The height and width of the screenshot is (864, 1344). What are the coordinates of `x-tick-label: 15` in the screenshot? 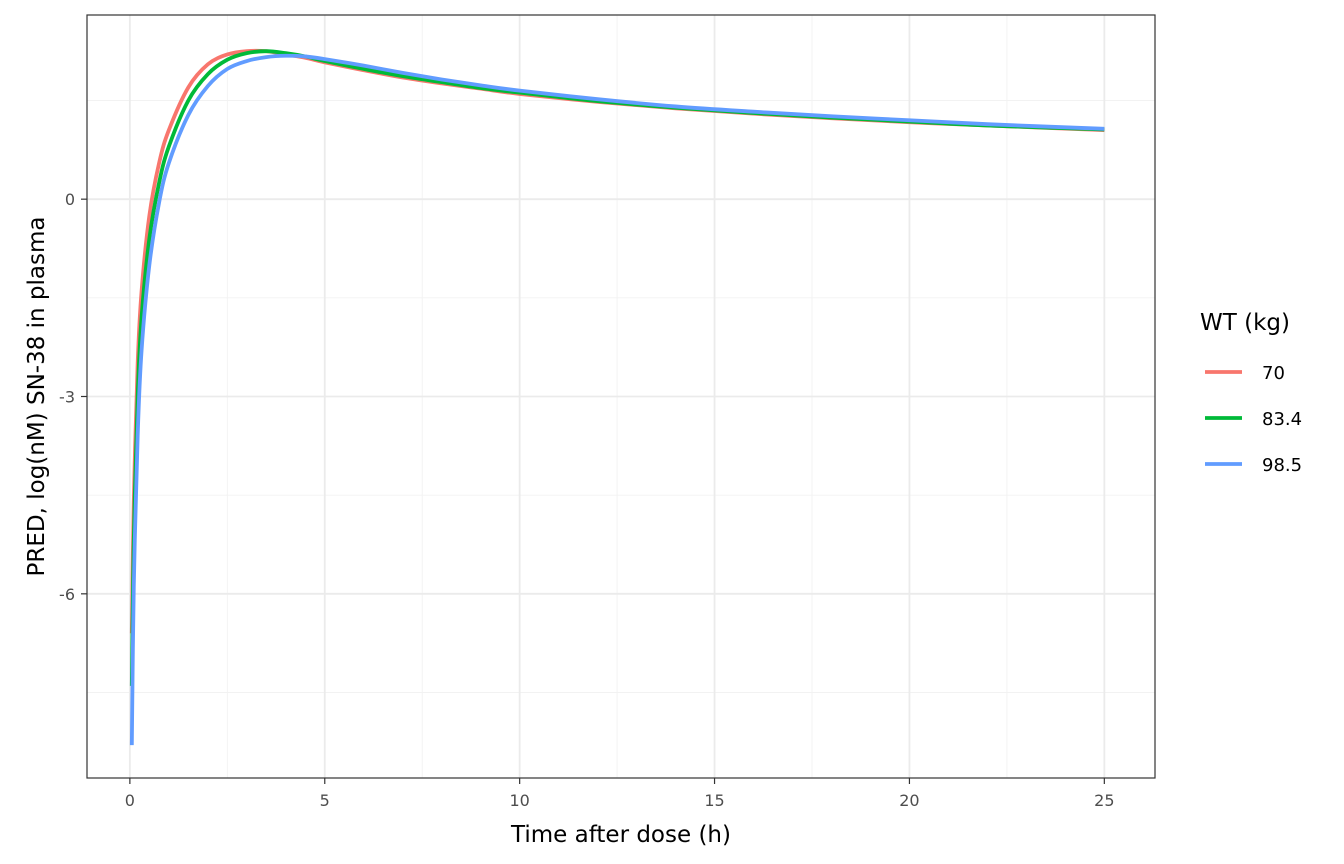 It's located at (714, 800).